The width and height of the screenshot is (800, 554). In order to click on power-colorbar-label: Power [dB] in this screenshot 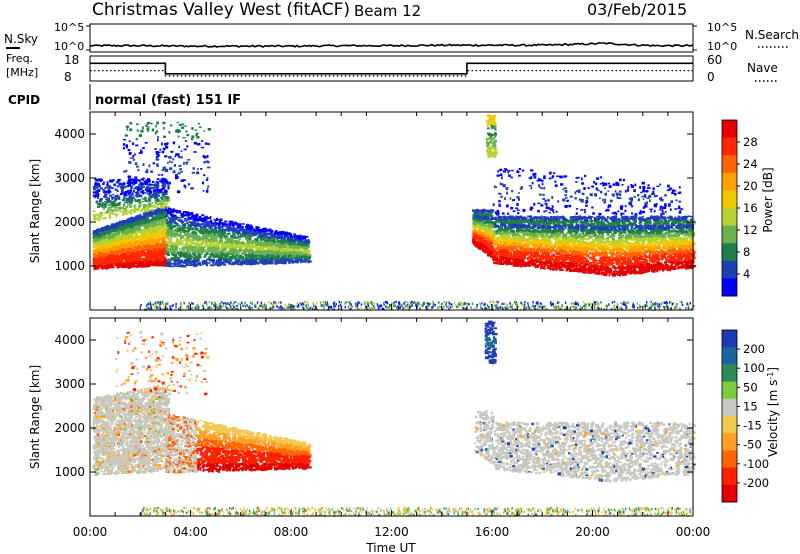, I will do `click(768, 199)`.